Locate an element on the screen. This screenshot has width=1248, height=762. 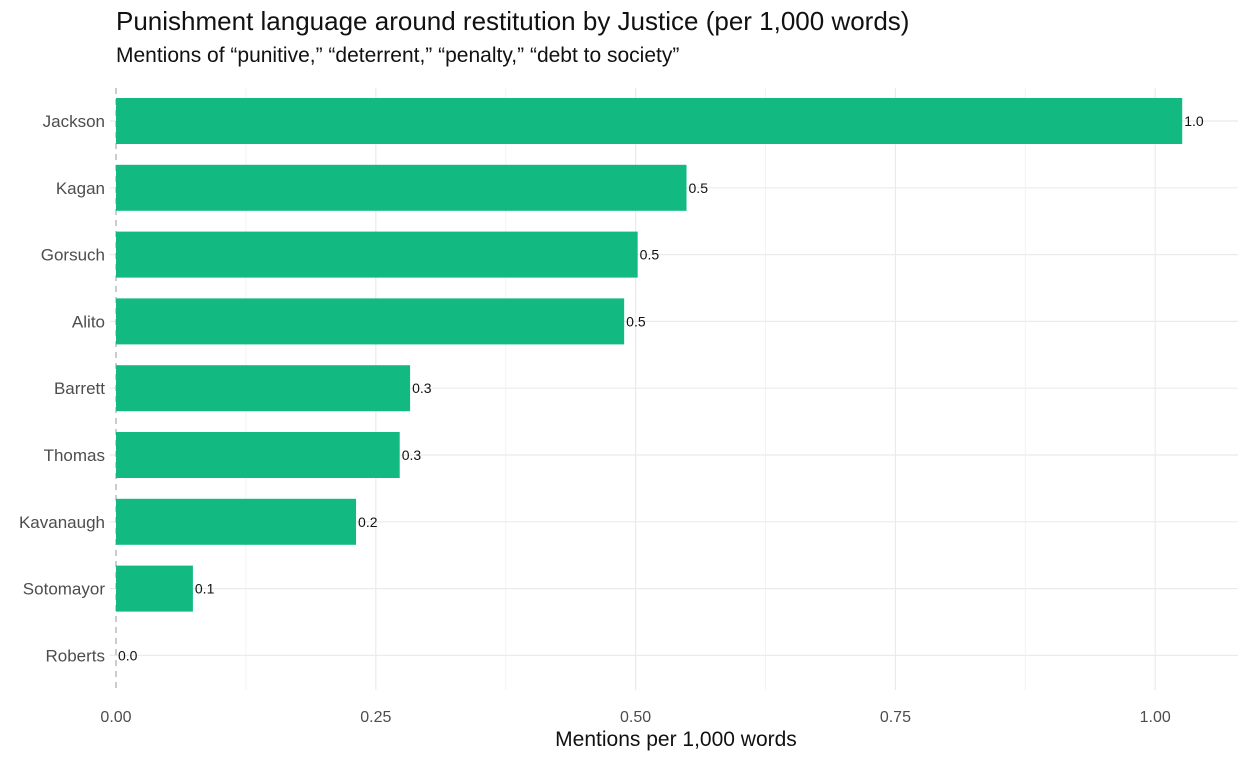
y-tick-label-kagan: Kagan is located at coordinates (80, 188).